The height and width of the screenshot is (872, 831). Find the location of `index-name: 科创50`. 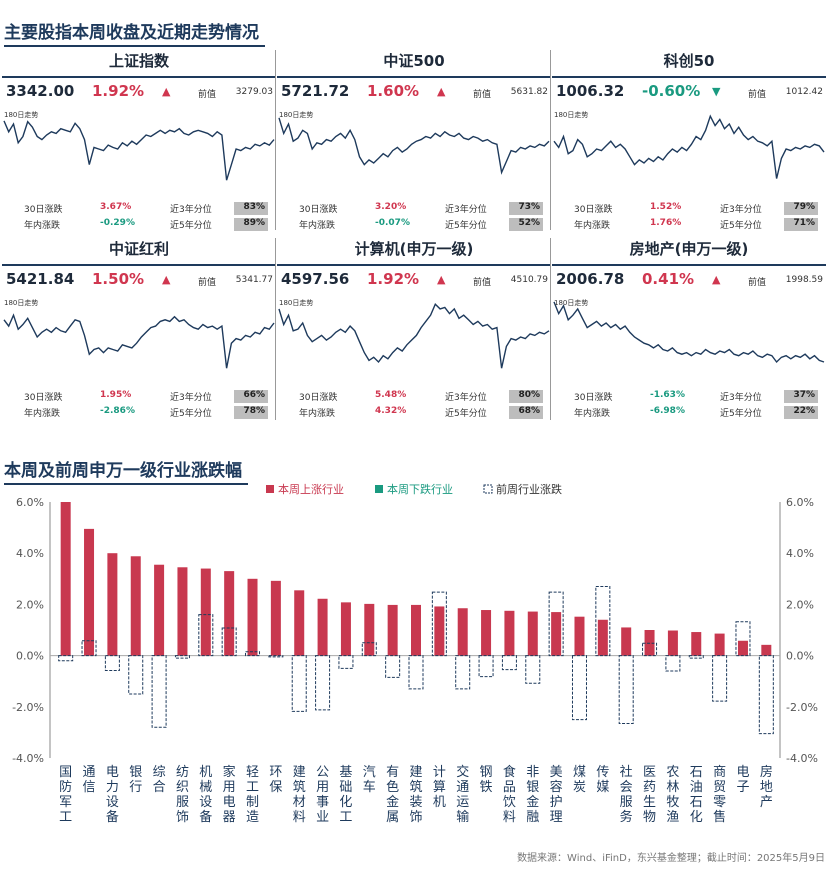

index-name: 科创50 is located at coordinates (689, 61).